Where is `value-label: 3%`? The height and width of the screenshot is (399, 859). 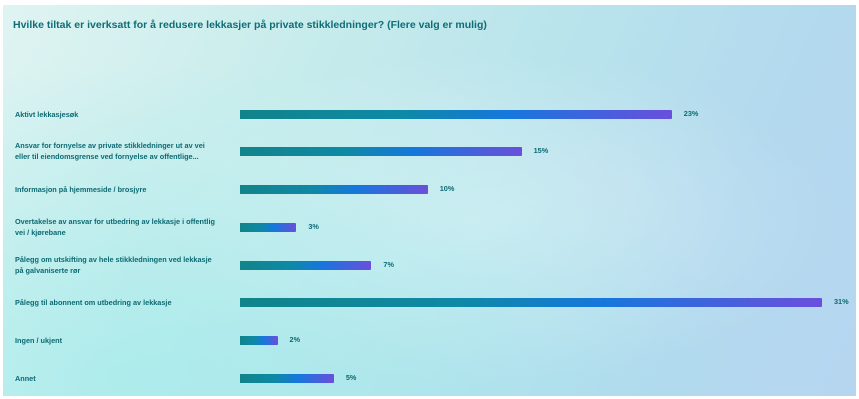
value-label: 3% is located at coordinates (313, 226).